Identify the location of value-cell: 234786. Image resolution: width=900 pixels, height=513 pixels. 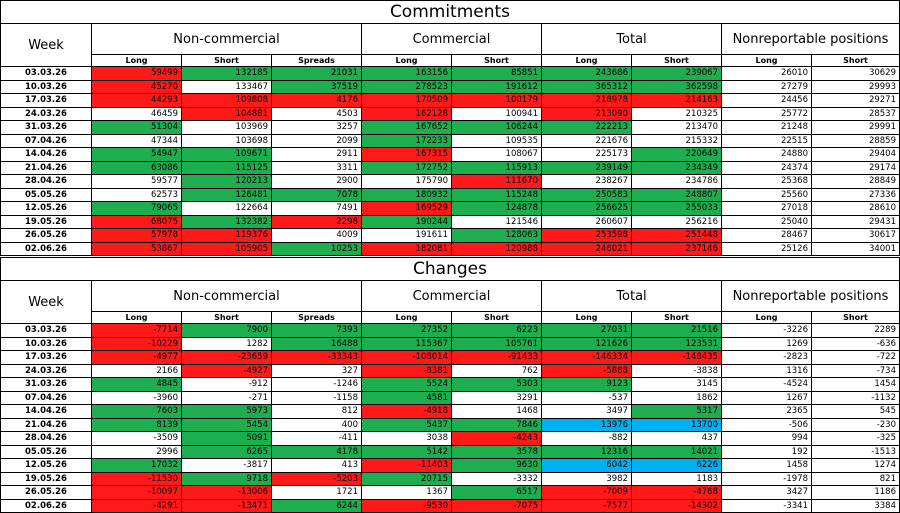
(677, 182).